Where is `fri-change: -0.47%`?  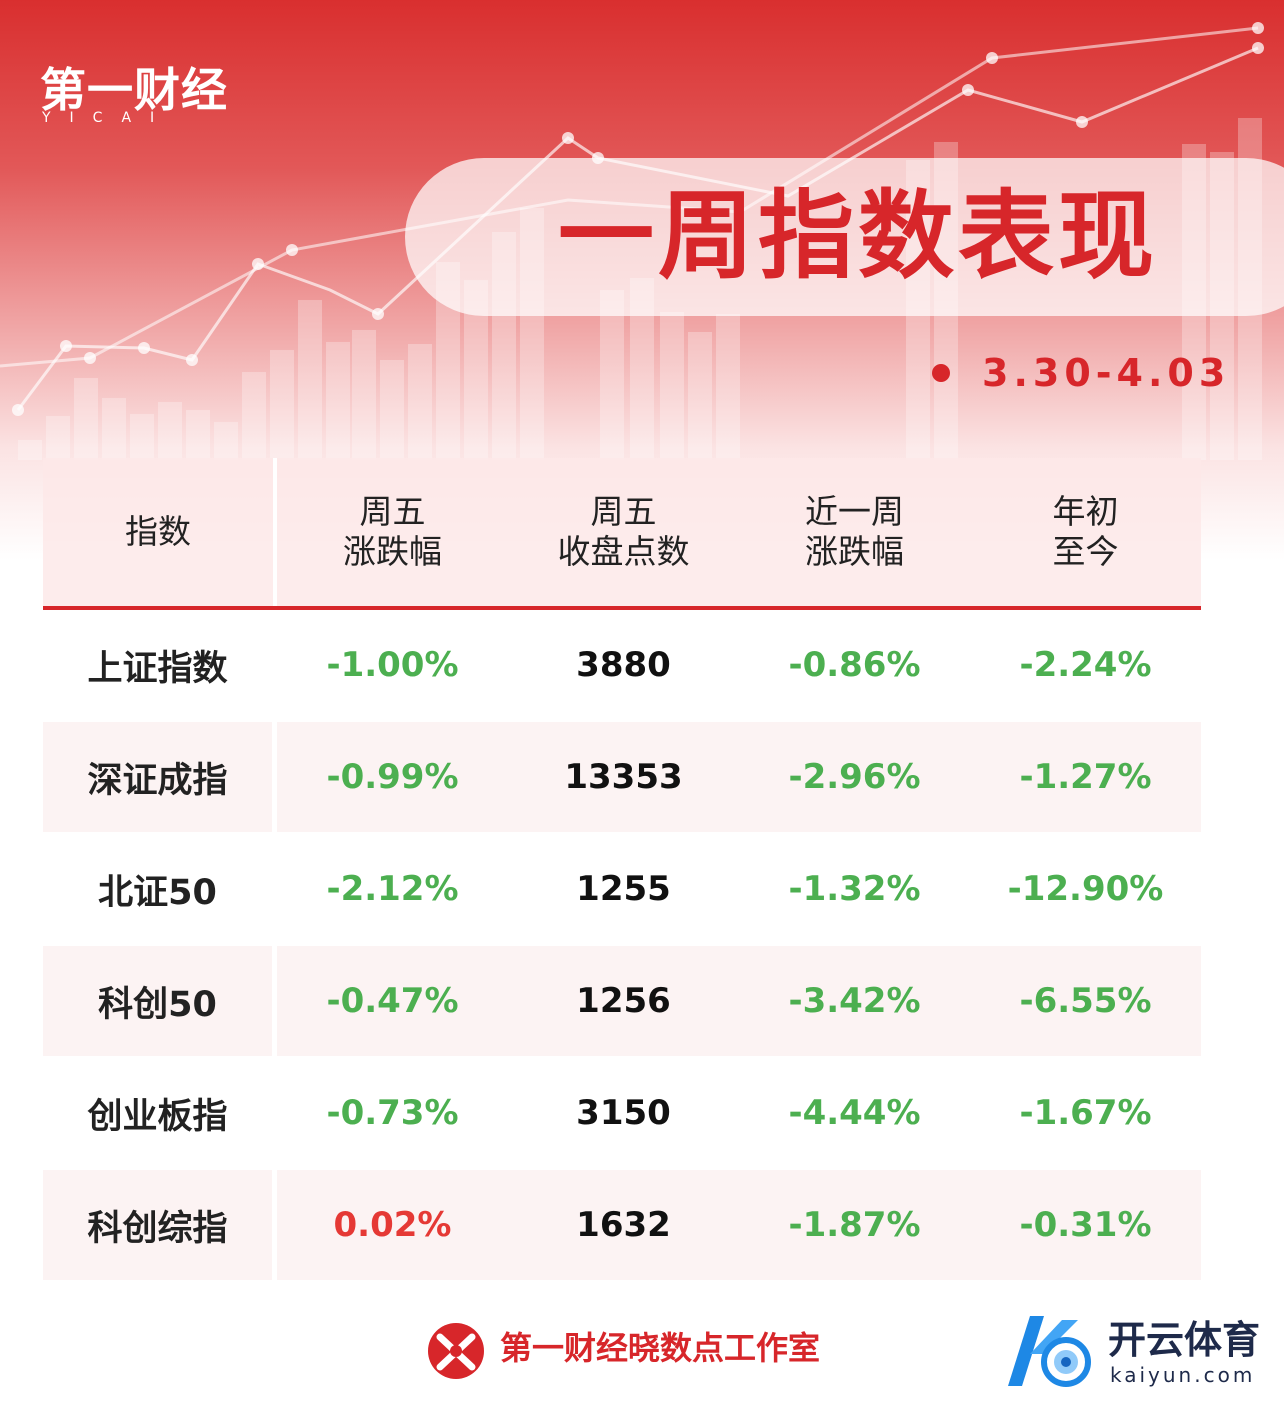 fri-change: -0.47% is located at coordinates (392, 1001).